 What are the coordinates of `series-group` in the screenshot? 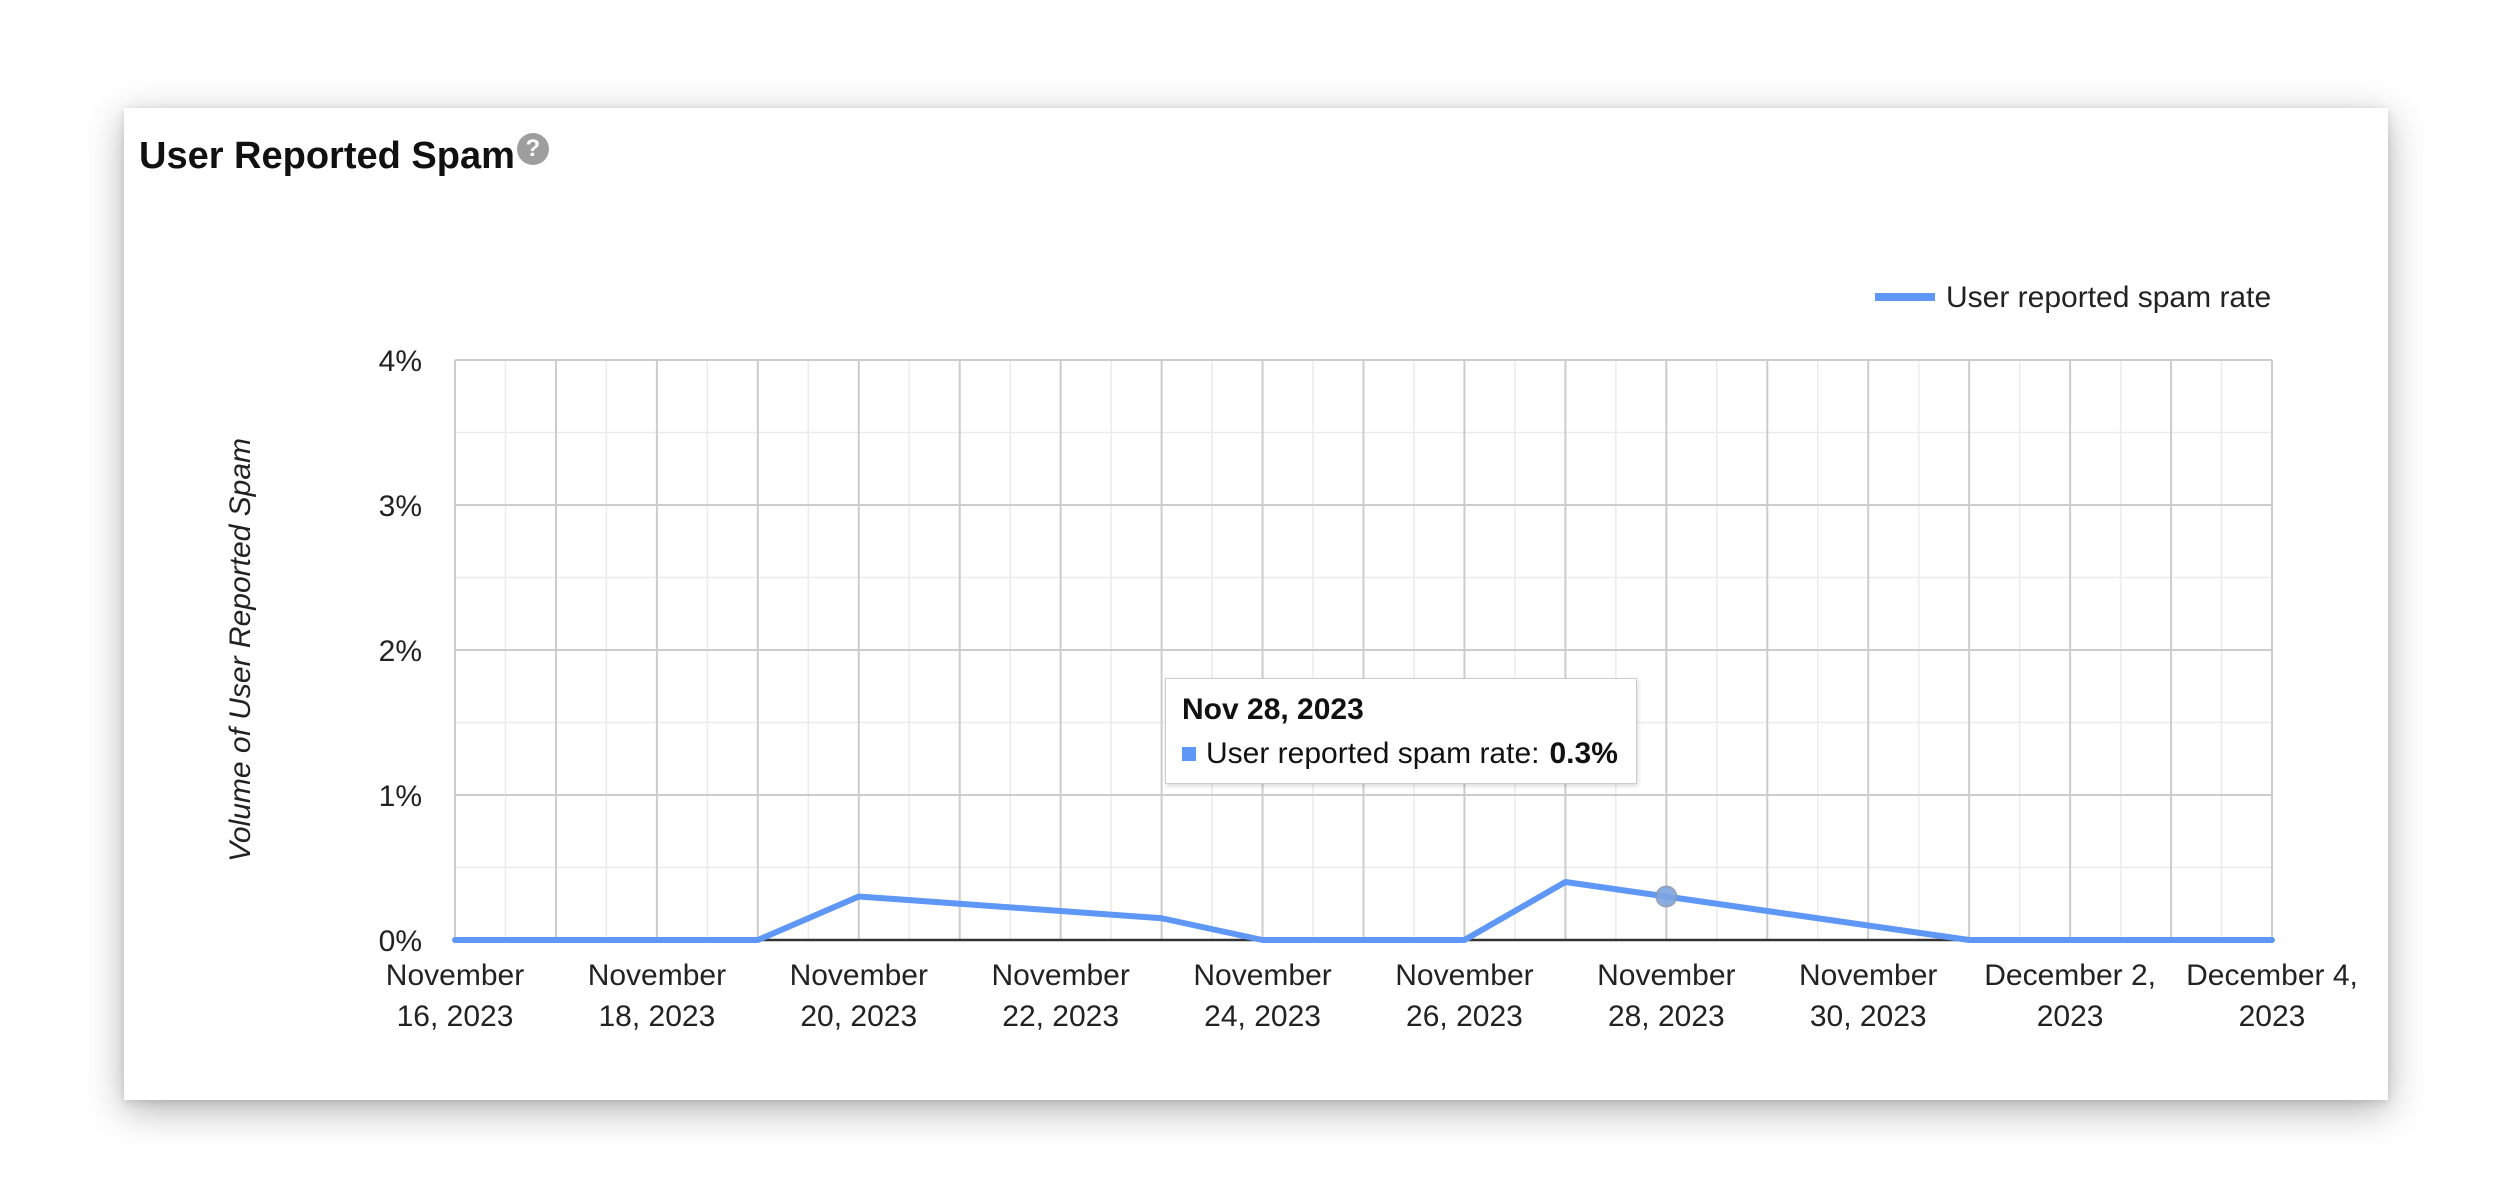 It's located at (1363, 911).